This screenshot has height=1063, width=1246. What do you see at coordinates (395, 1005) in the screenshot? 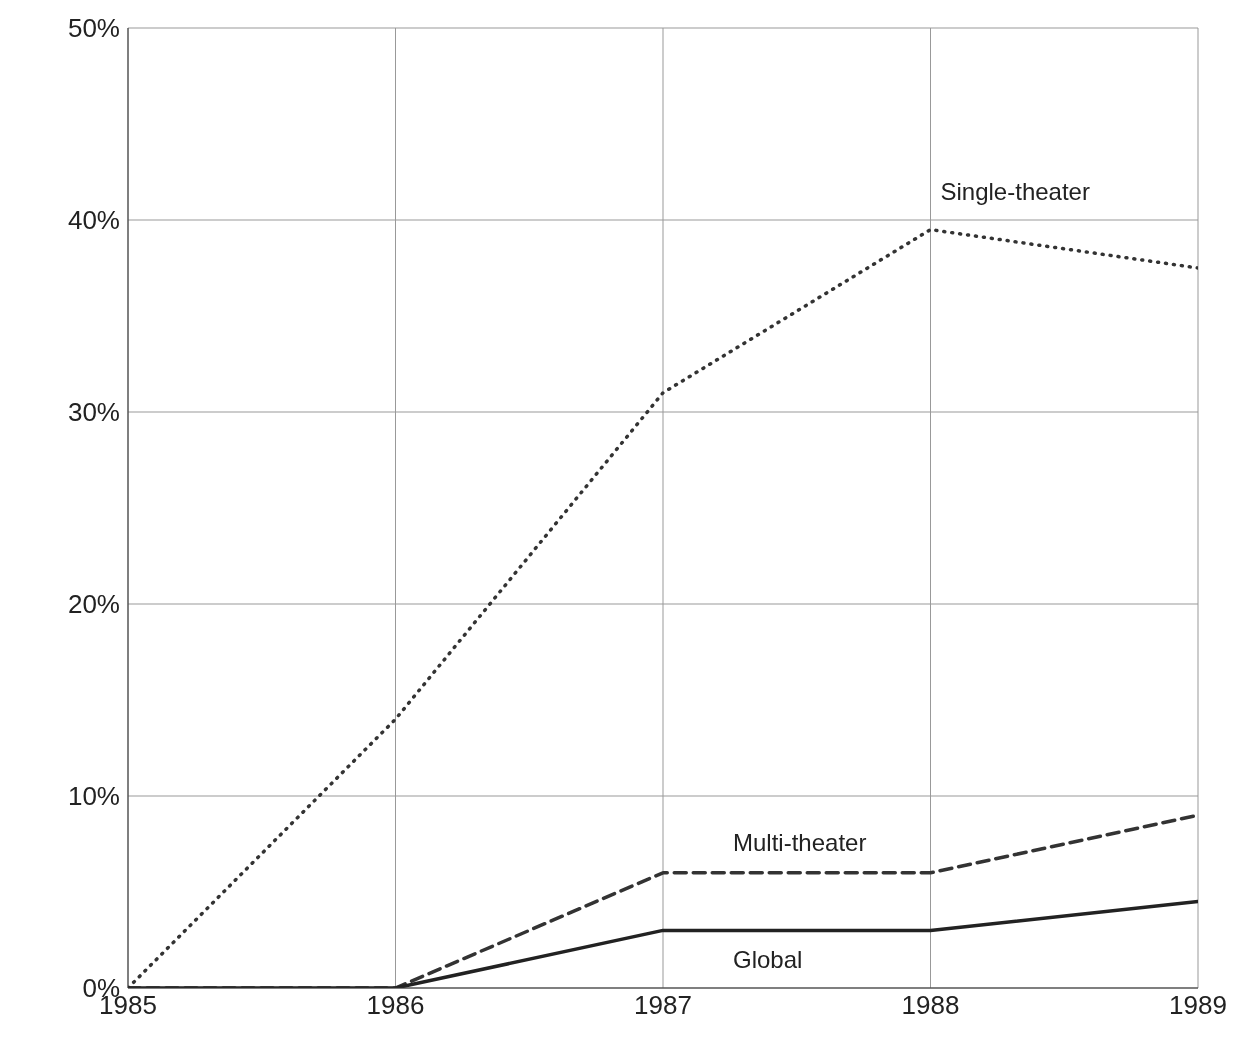
I see `x-tick-label: 1986` at bounding box center [395, 1005].